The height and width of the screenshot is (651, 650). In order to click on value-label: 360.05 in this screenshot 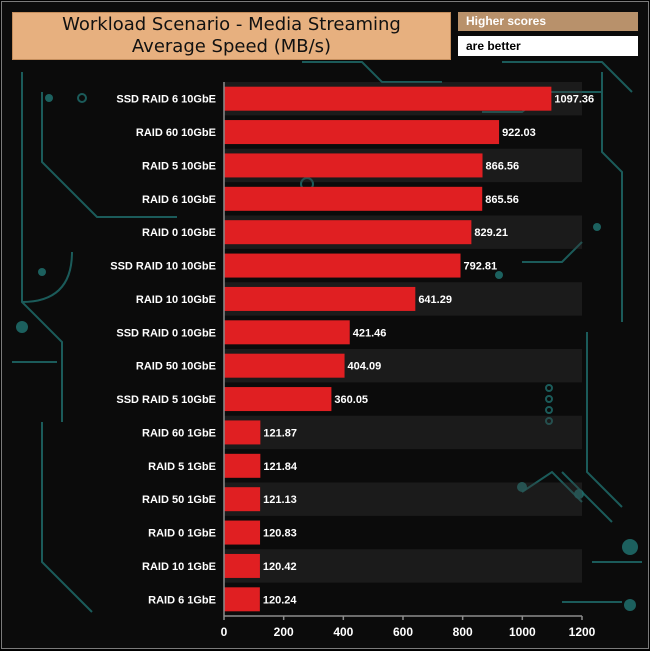, I will do `click(351, 400)`.